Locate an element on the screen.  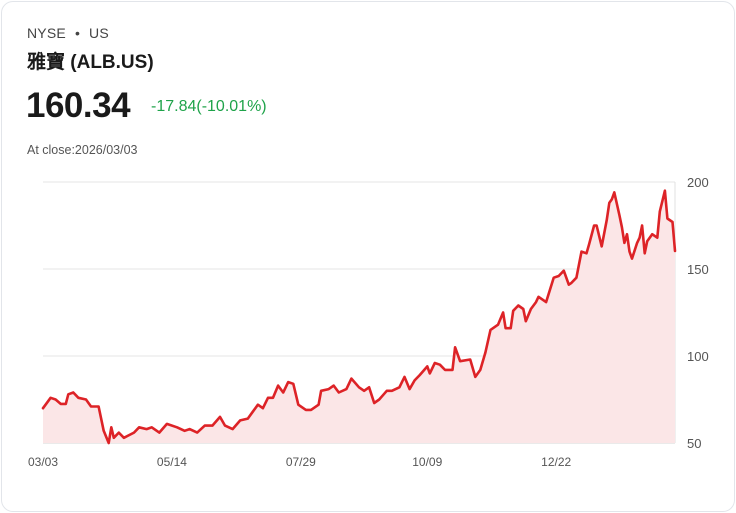
close-time: At close:2026/03/03 is located at coordinates (82, 150).